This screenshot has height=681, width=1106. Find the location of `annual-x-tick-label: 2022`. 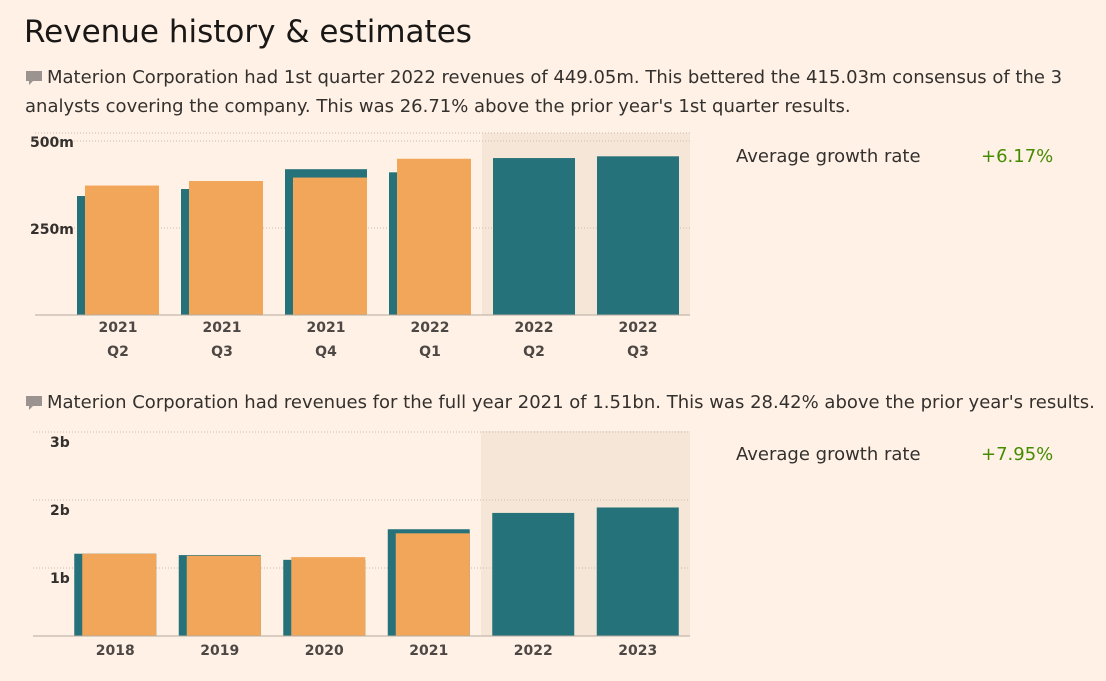

annual-x-tick-label: 2022 is located at coordinates (533, 651).